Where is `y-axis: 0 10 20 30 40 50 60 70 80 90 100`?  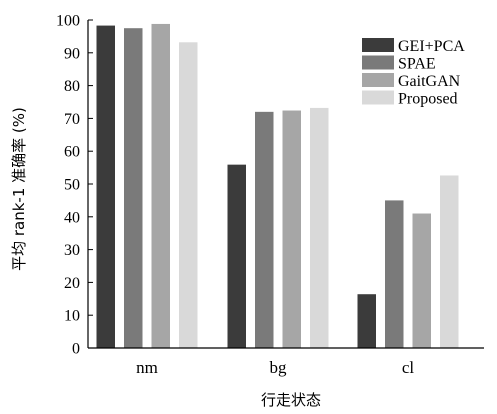
y-axis: 0 10 20 30 40 50 60 70 80 90 100 is located at coordinates (74, 185).